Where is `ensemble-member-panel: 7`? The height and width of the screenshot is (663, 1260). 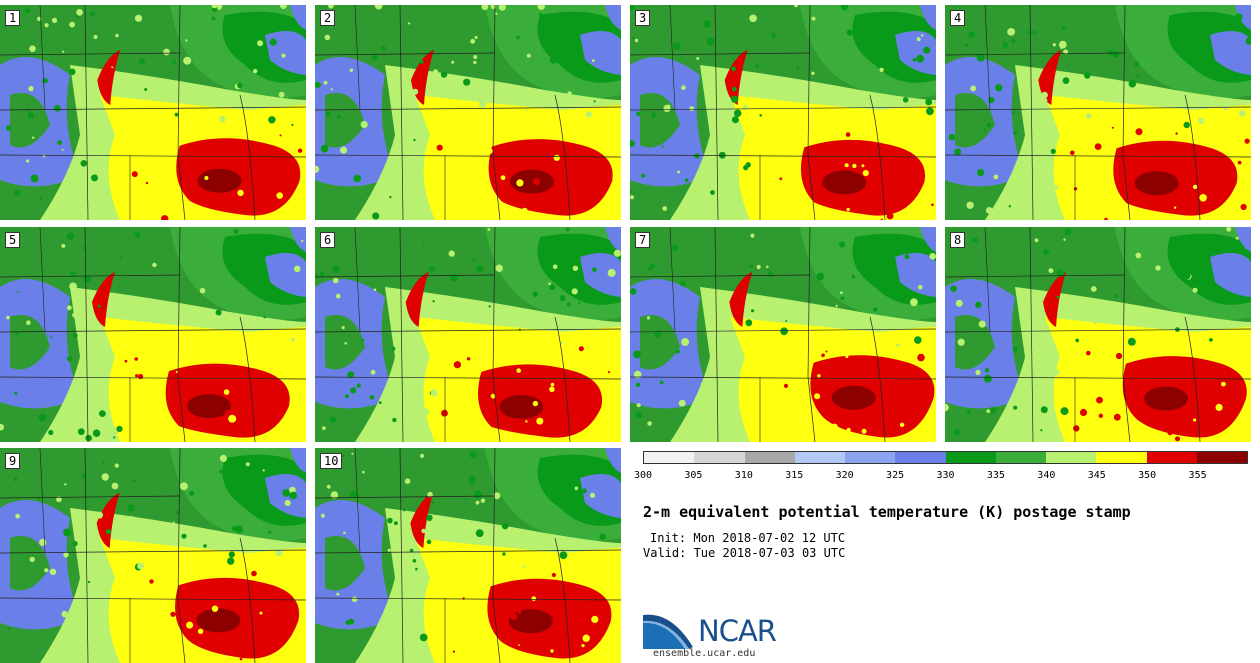
ensemble-member-panel: 7 is located at coordinates (783, 334).